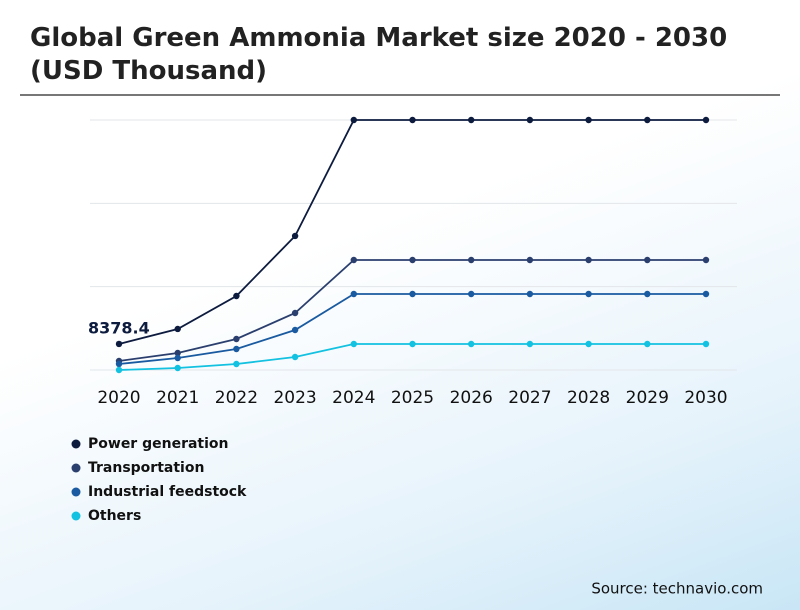 The height and width of the screenshot is (610, 800). I want to click on data-label: 8378.4, so click(119, 327).